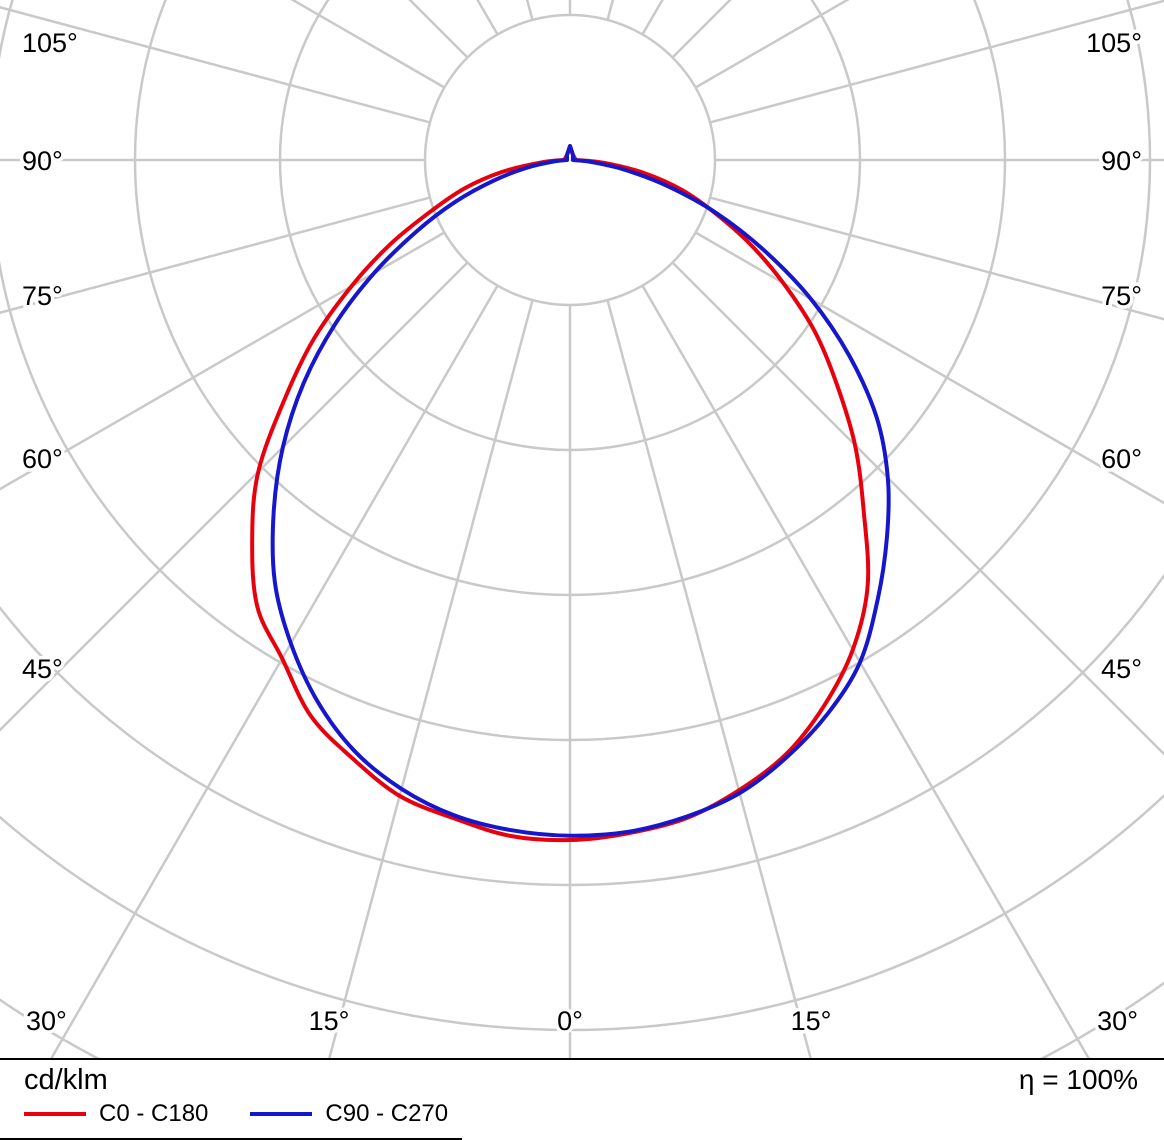  Describe the element at coordinates (50, 43) in the screenshot. I see `angle-label-left-105: 105°` at that location.